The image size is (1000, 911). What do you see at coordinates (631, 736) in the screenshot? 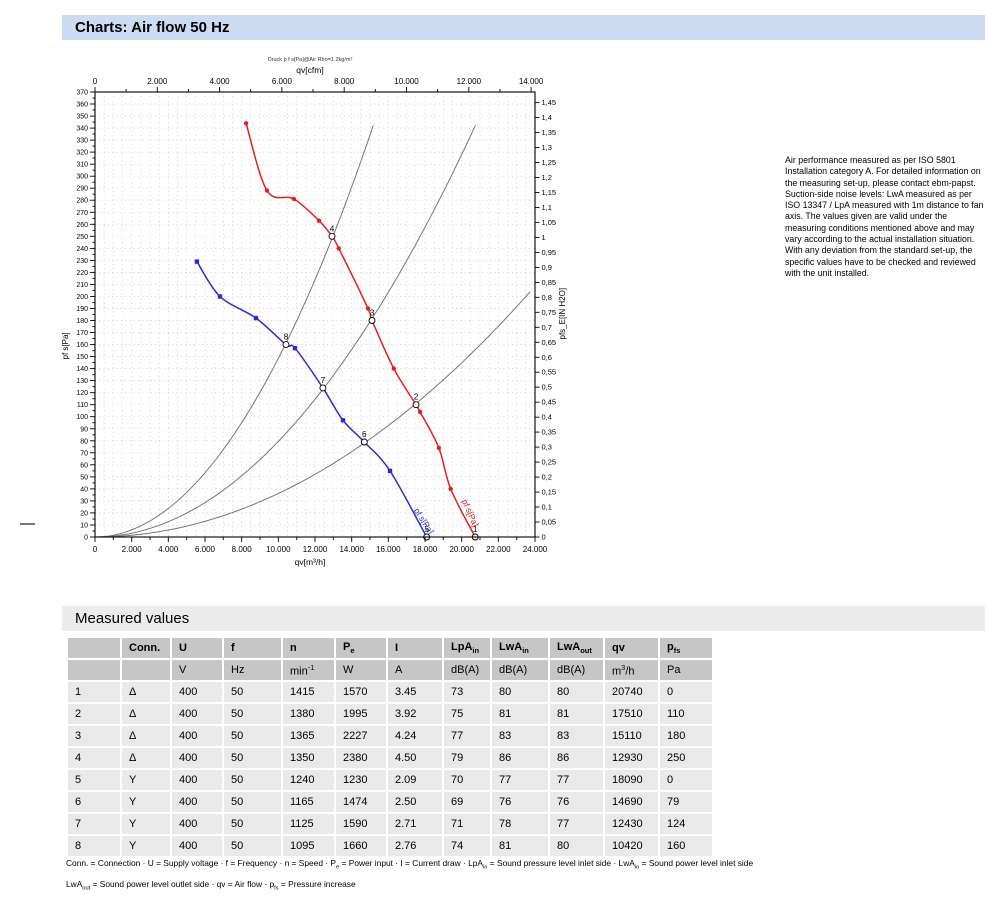
I see `table-cell: 15110` at bounding box center [631, 736].